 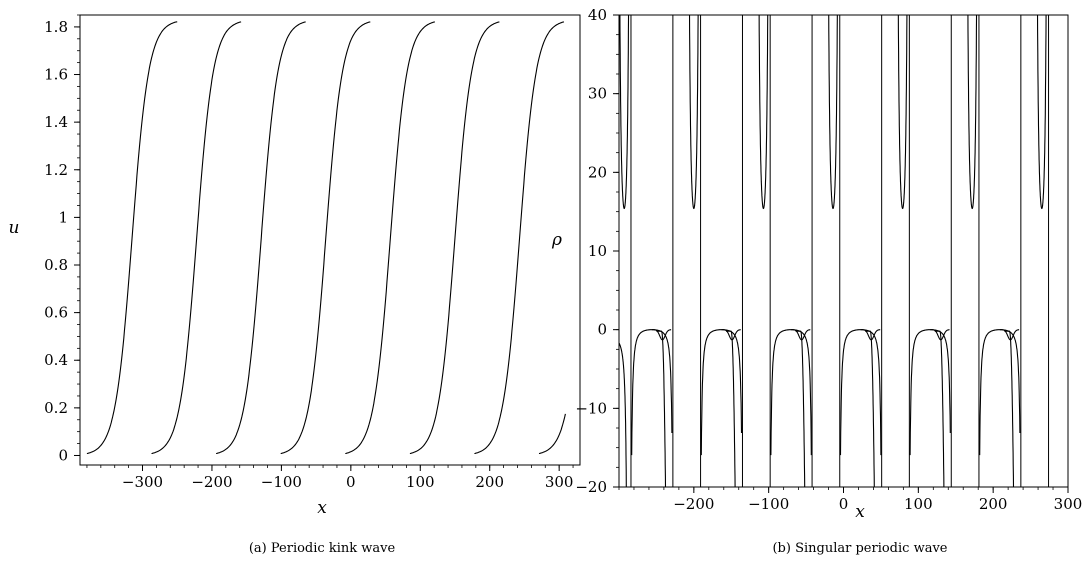 What do you see at coordinates (597, 172) in the screenshot?
I see `y-tick-label: 20` at bounding box center [597, 172].